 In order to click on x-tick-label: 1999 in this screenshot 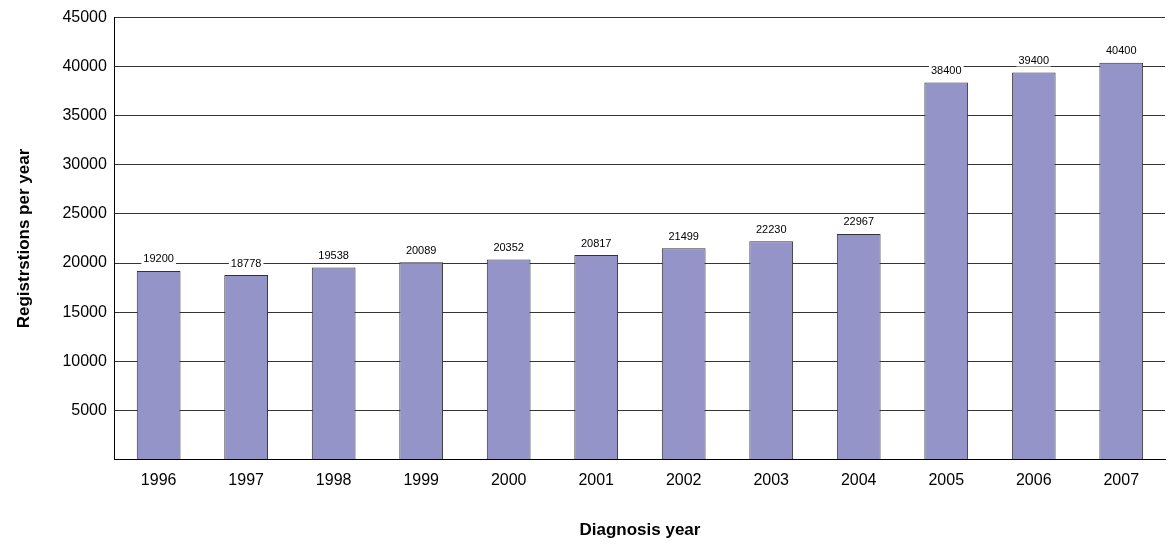, I will do `click(421, 480)`.